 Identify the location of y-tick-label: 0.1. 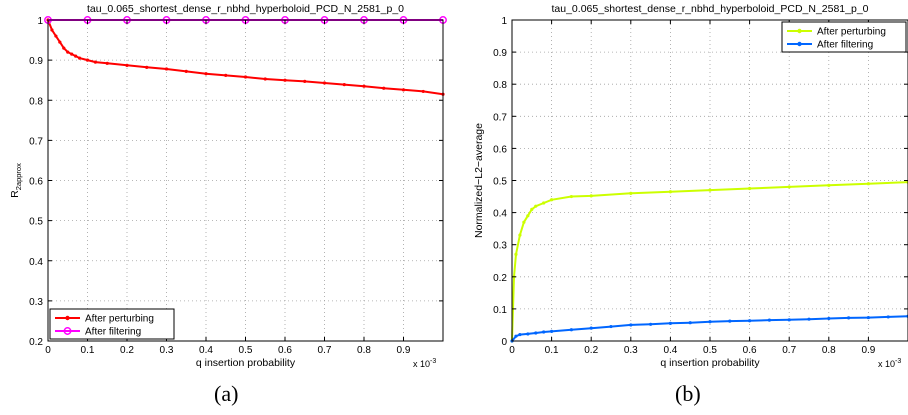
(500, 310).